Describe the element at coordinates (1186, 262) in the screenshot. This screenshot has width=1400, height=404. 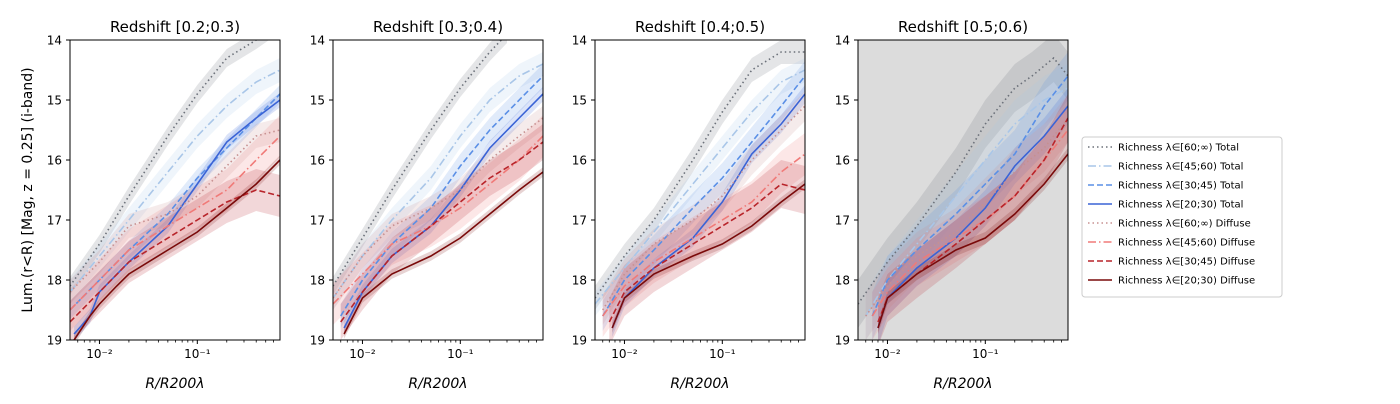
I see `legend-label: Richness λ∈[30;45) Diffuse` at that location.